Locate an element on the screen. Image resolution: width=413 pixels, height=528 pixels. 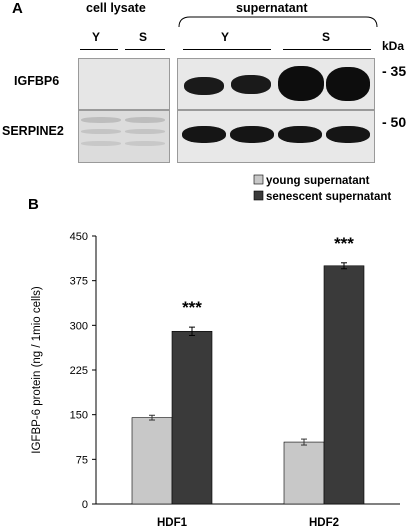
x-tick-label-hdf1: HDF1 is located at coordinates (172, 522).